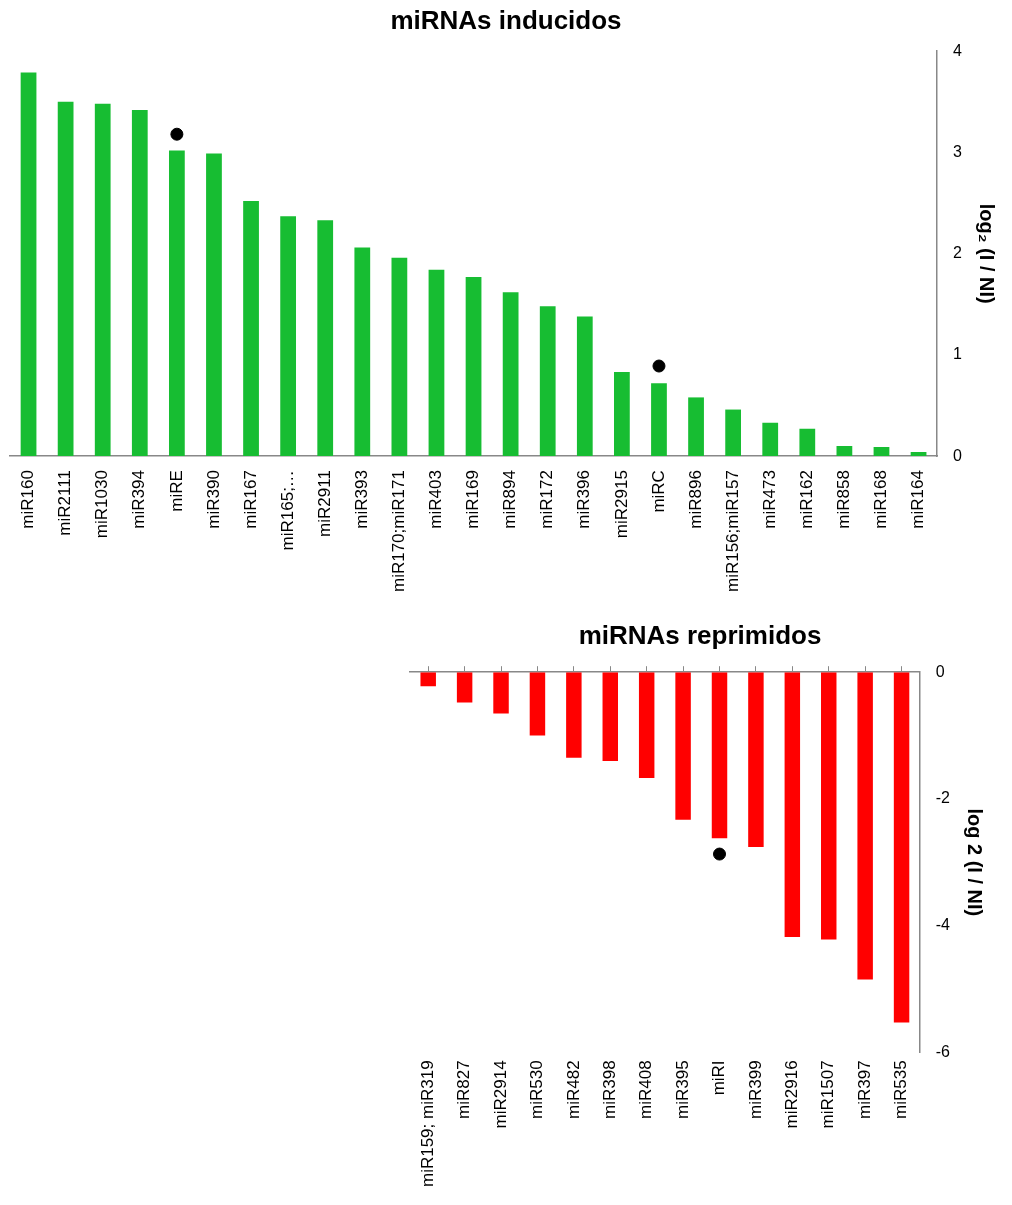 Image resolution: width=1012 pixels, height=1205 pixels. Describe the element at coordinates (958, 151) in the screenshot. I see `y-tick-label: 3` at that location.